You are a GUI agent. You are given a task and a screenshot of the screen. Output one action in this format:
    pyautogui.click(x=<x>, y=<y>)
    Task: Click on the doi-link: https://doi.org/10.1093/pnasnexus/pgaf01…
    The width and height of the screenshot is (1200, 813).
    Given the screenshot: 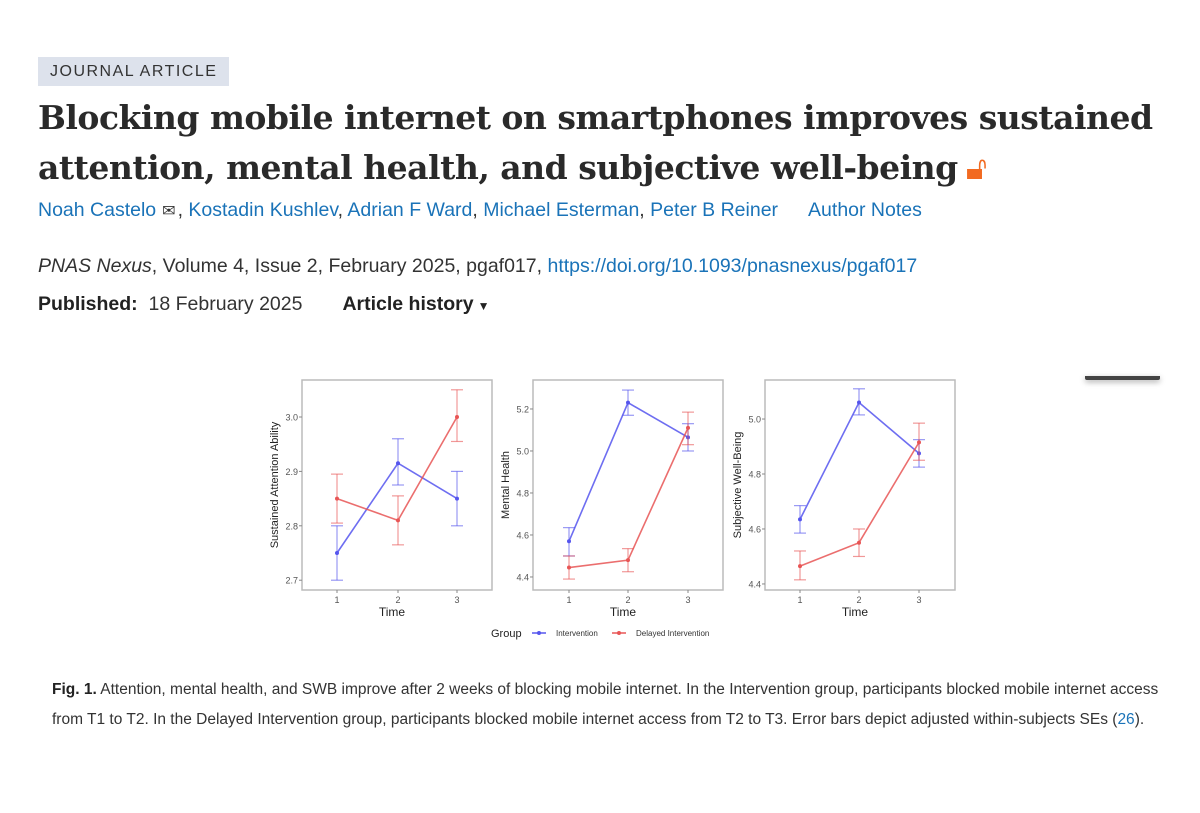 What is the action you would take?
    pyautogui.click(x=732, y=266)
    